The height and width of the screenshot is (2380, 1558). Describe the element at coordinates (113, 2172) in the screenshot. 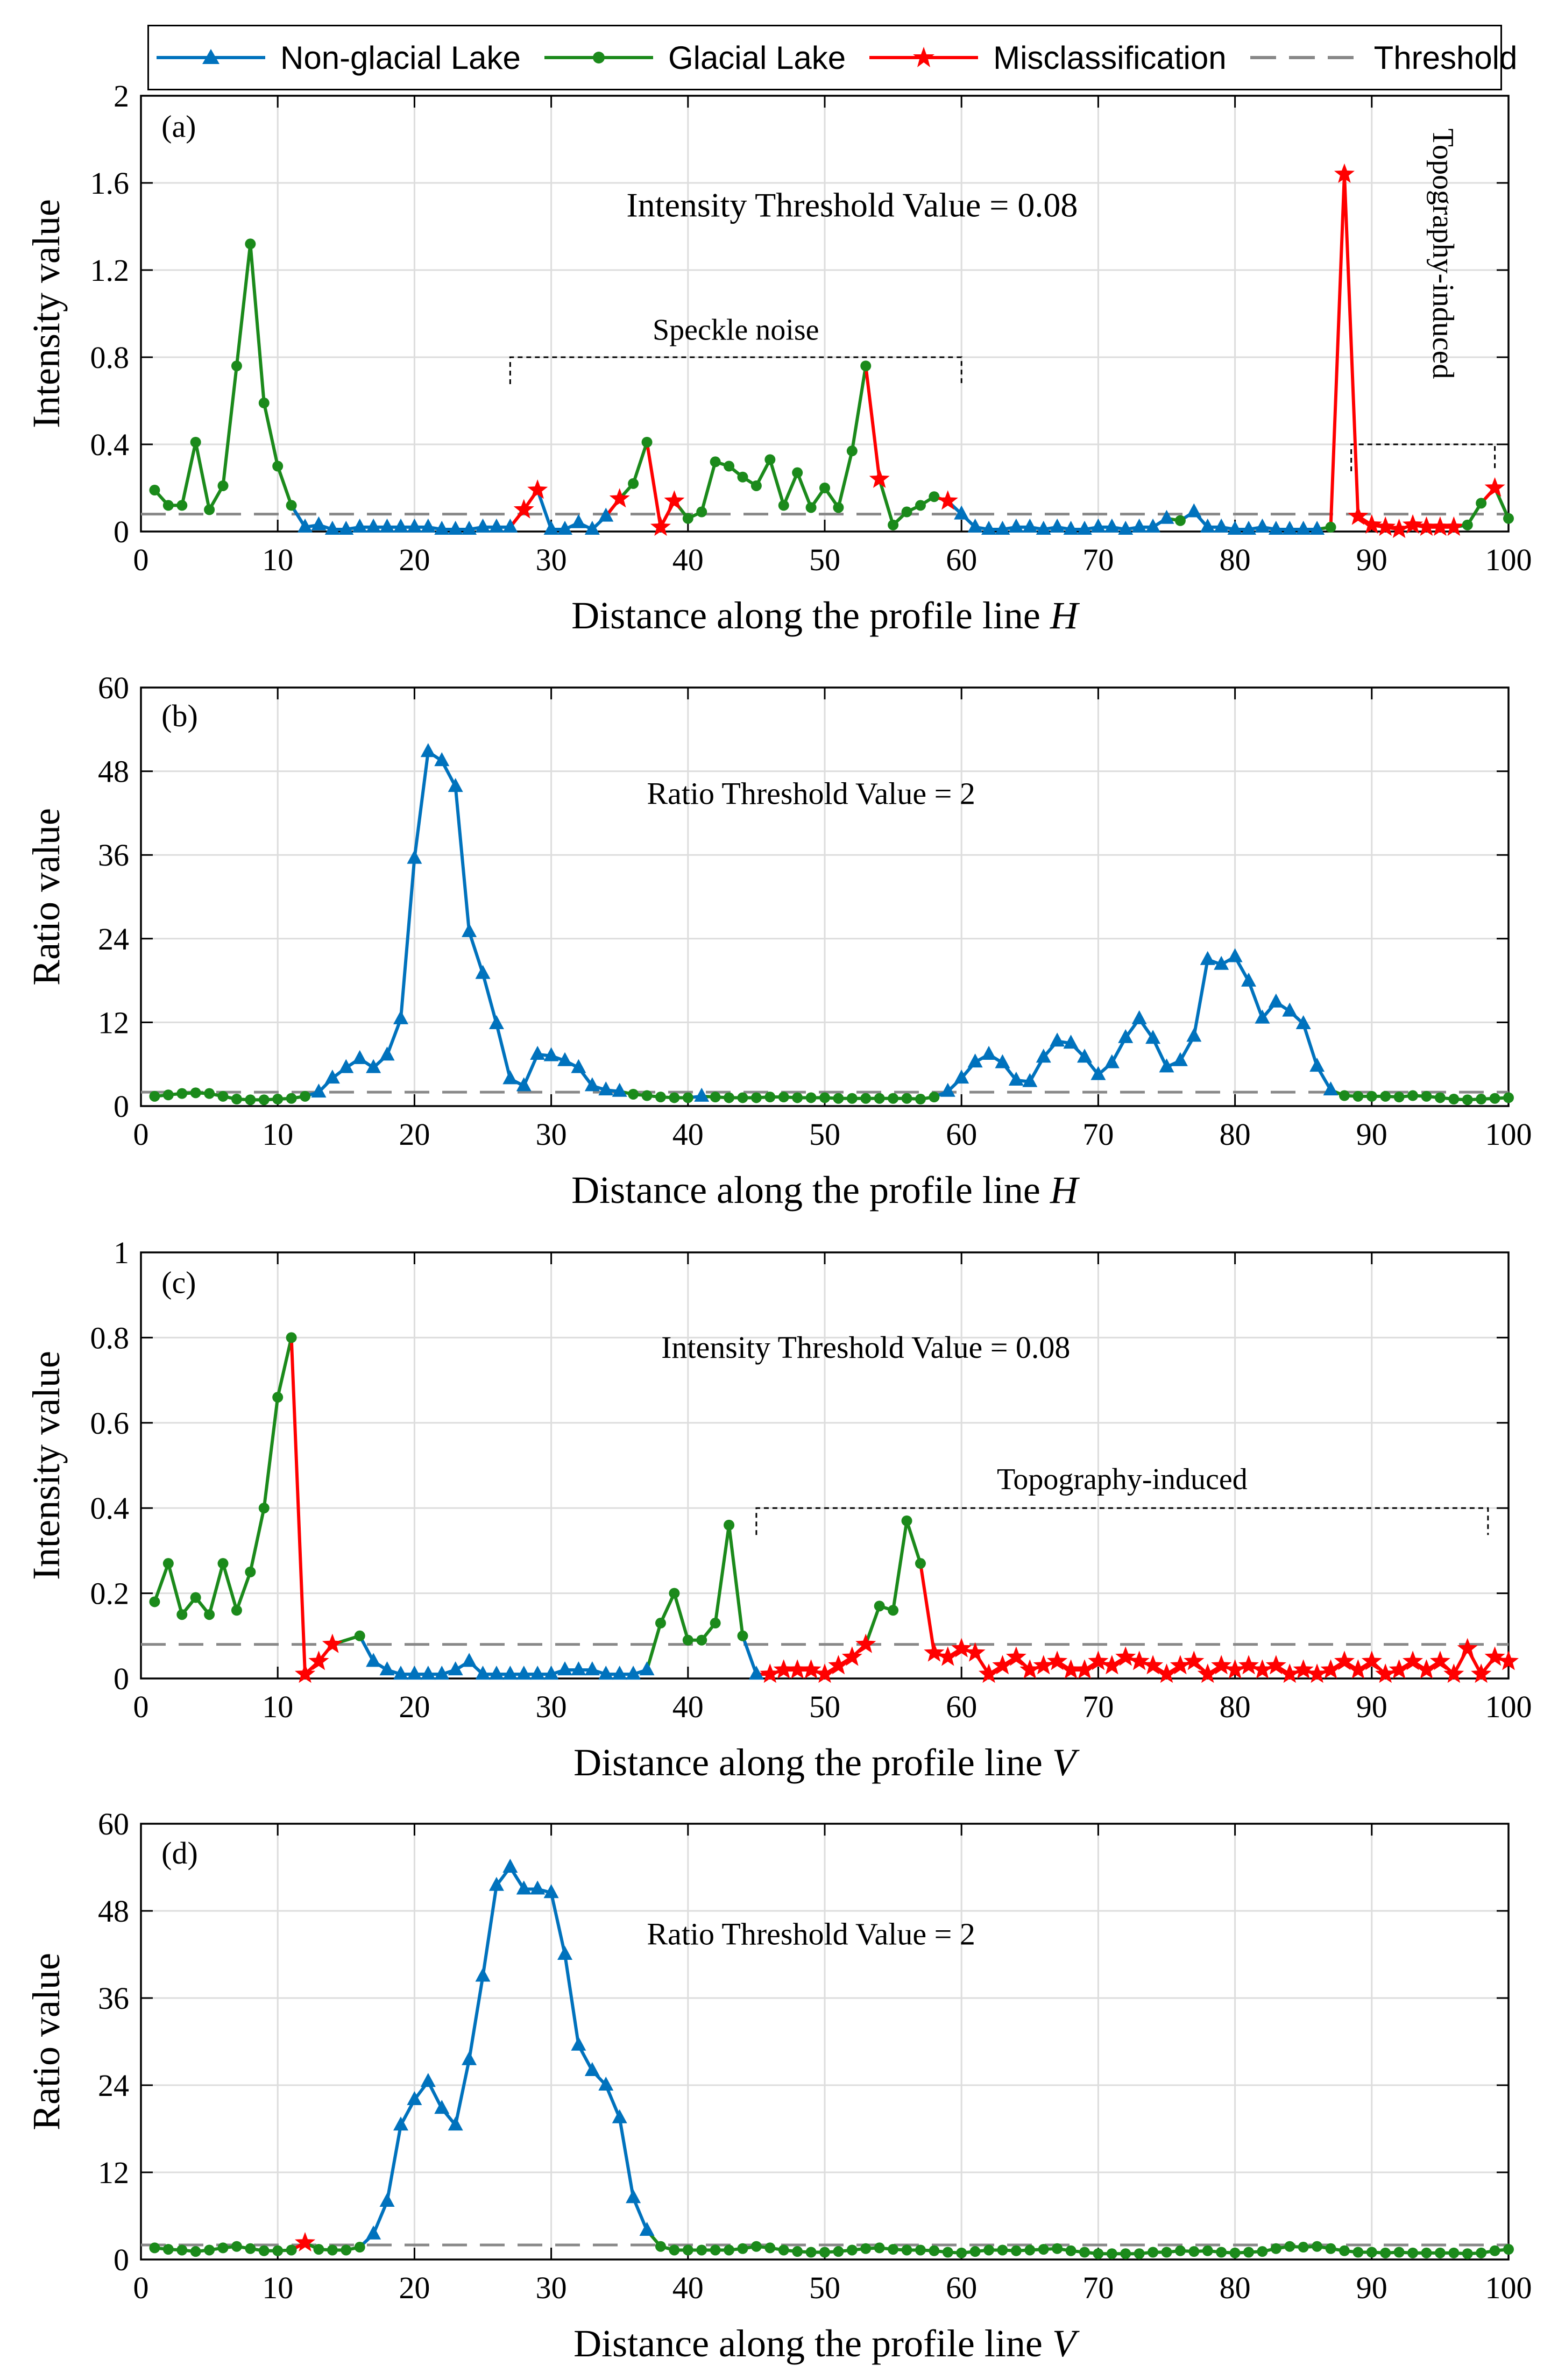

I see `y-tick-label: 12` at that location.